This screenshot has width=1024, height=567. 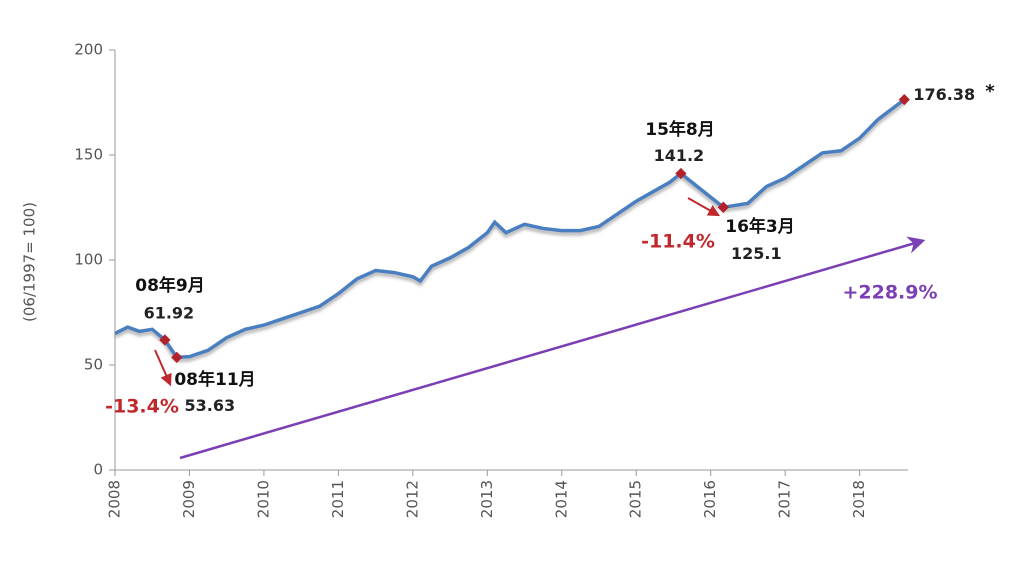 What do you see at coordinates (760, 226) in the screenshot?
I see `annotation: 16年3月` at bounding box center [760, 226].